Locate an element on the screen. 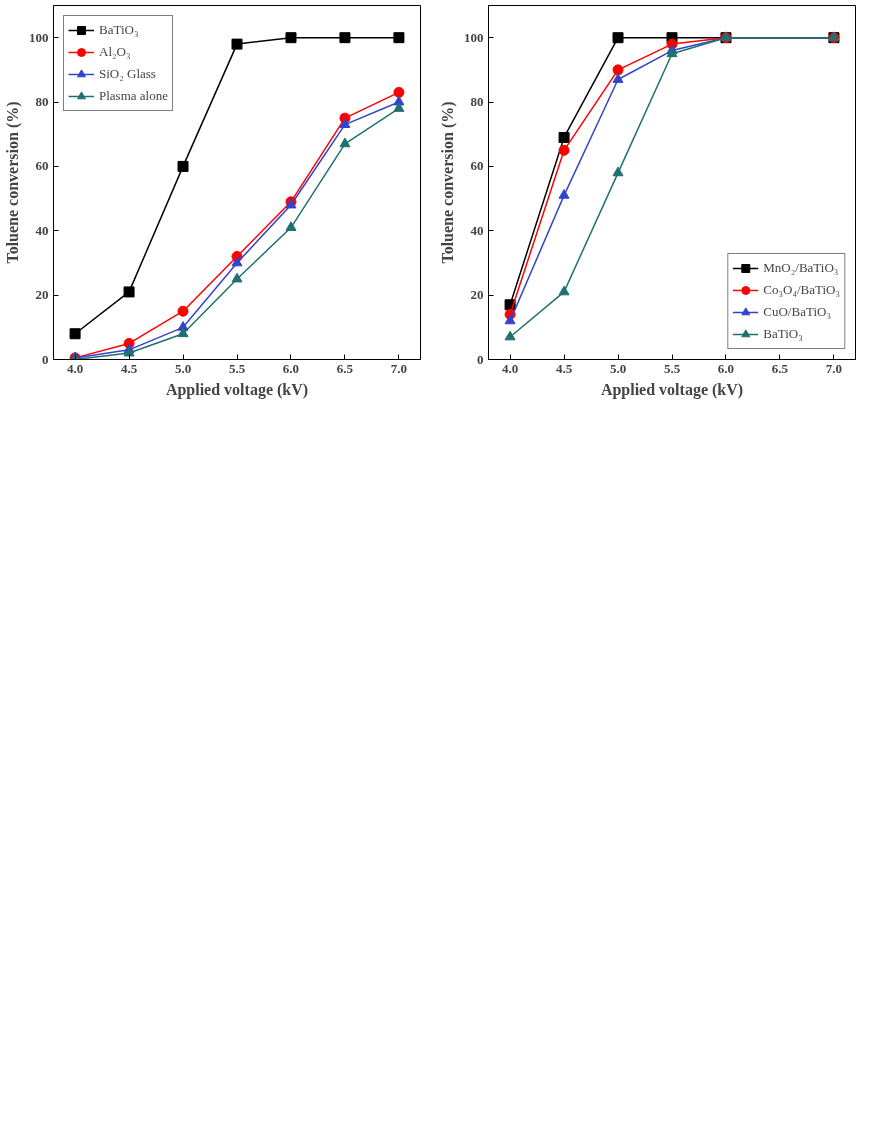 The height and width of the screenshot is (1139, 875). legend-label: SiO₂ Glass is located at coordinates (127, 74).